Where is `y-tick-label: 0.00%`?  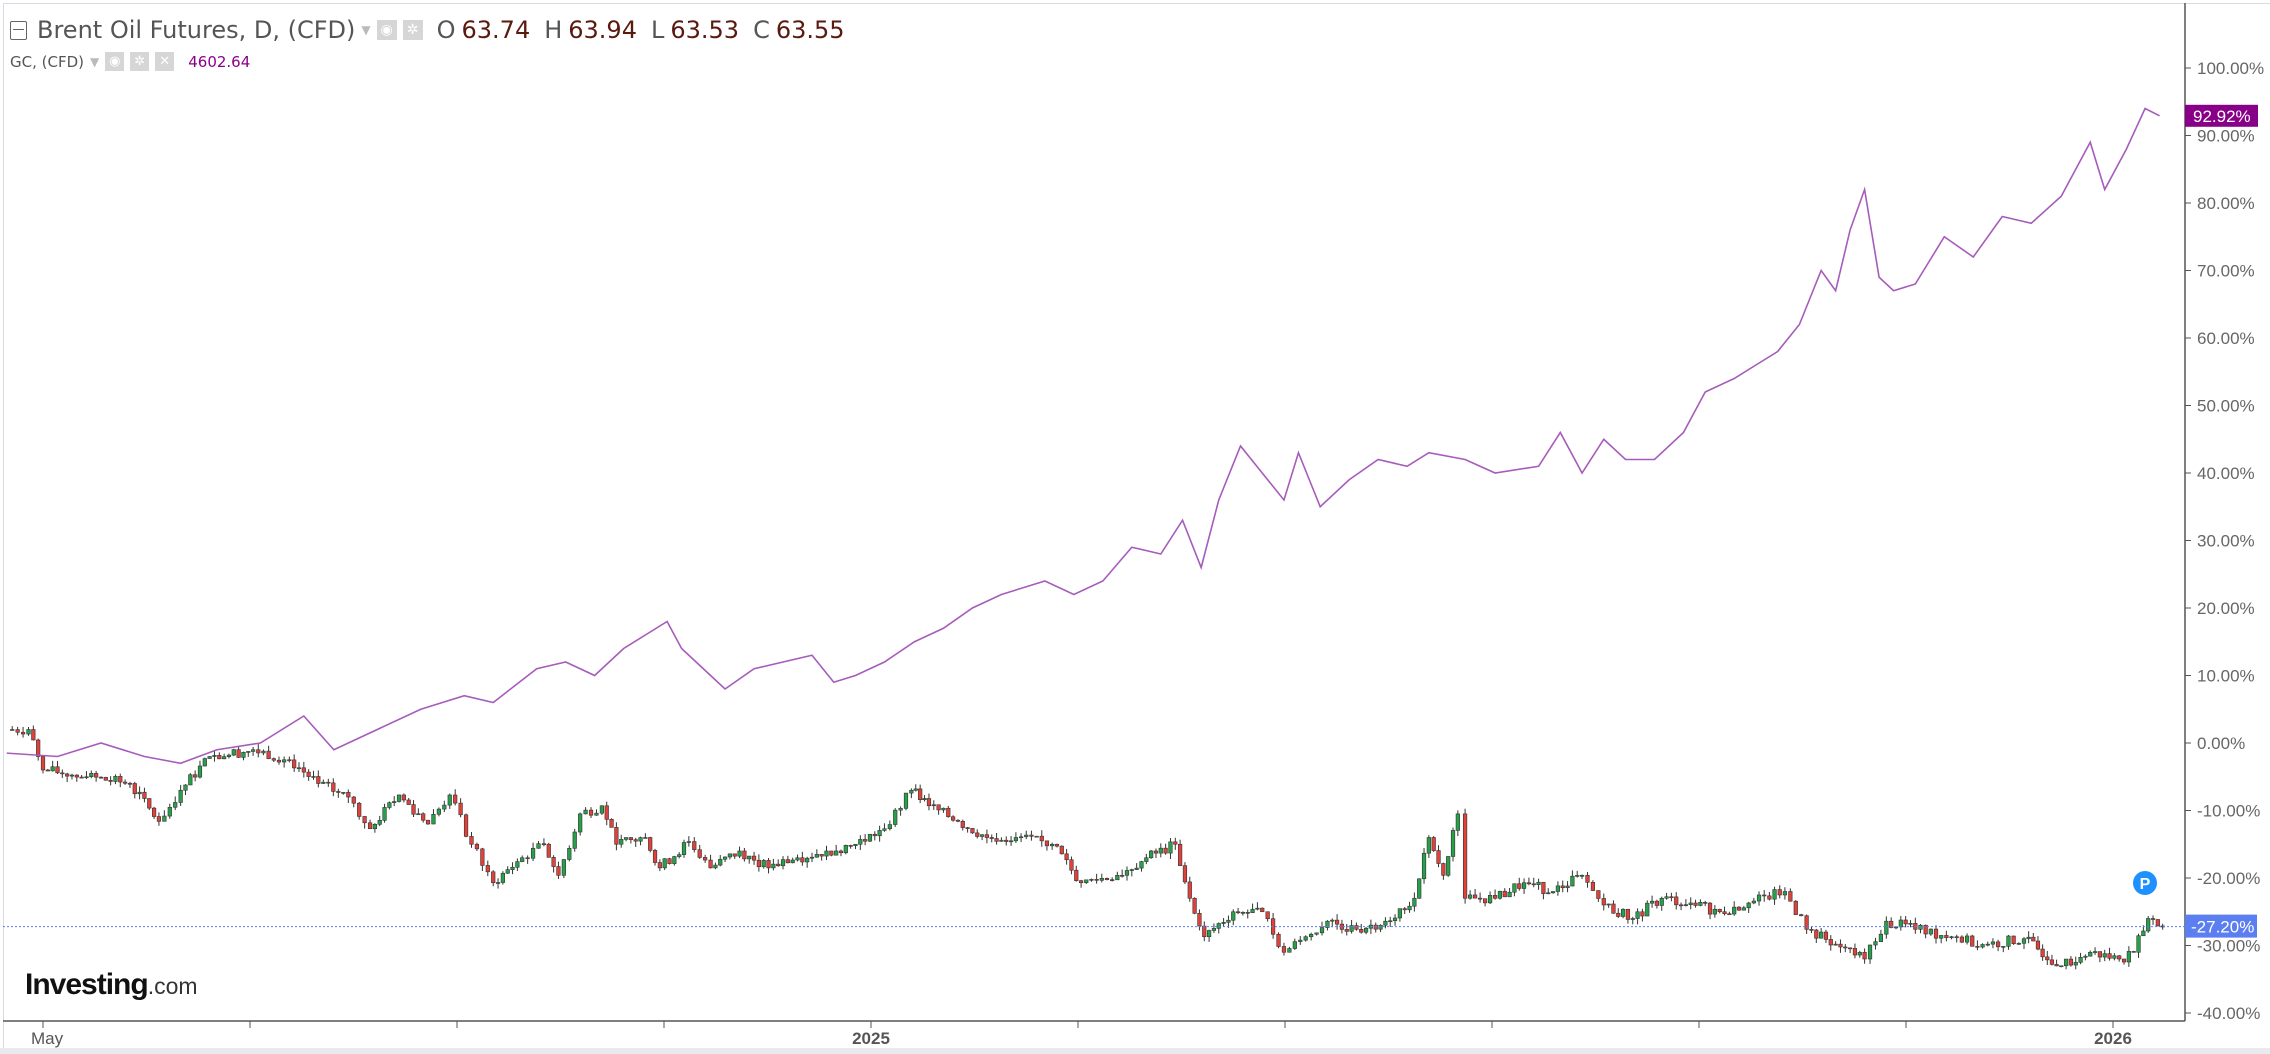
y-tick-label: 0.00% is located at coordinates (2221, 743).